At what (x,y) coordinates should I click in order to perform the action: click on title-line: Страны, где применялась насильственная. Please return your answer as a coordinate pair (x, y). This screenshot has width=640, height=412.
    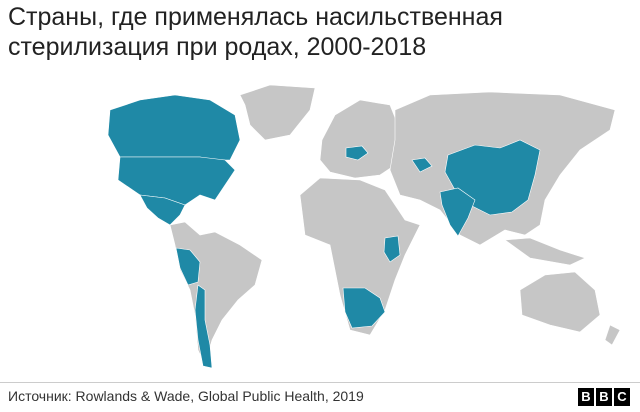
    Looking at the image, I should click on (255, 17).